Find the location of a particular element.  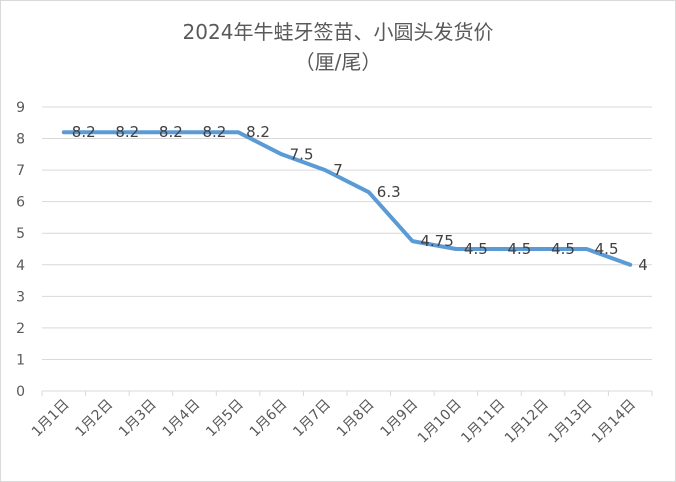

y-tick-label: 9 is located at coordinates (20, 108).